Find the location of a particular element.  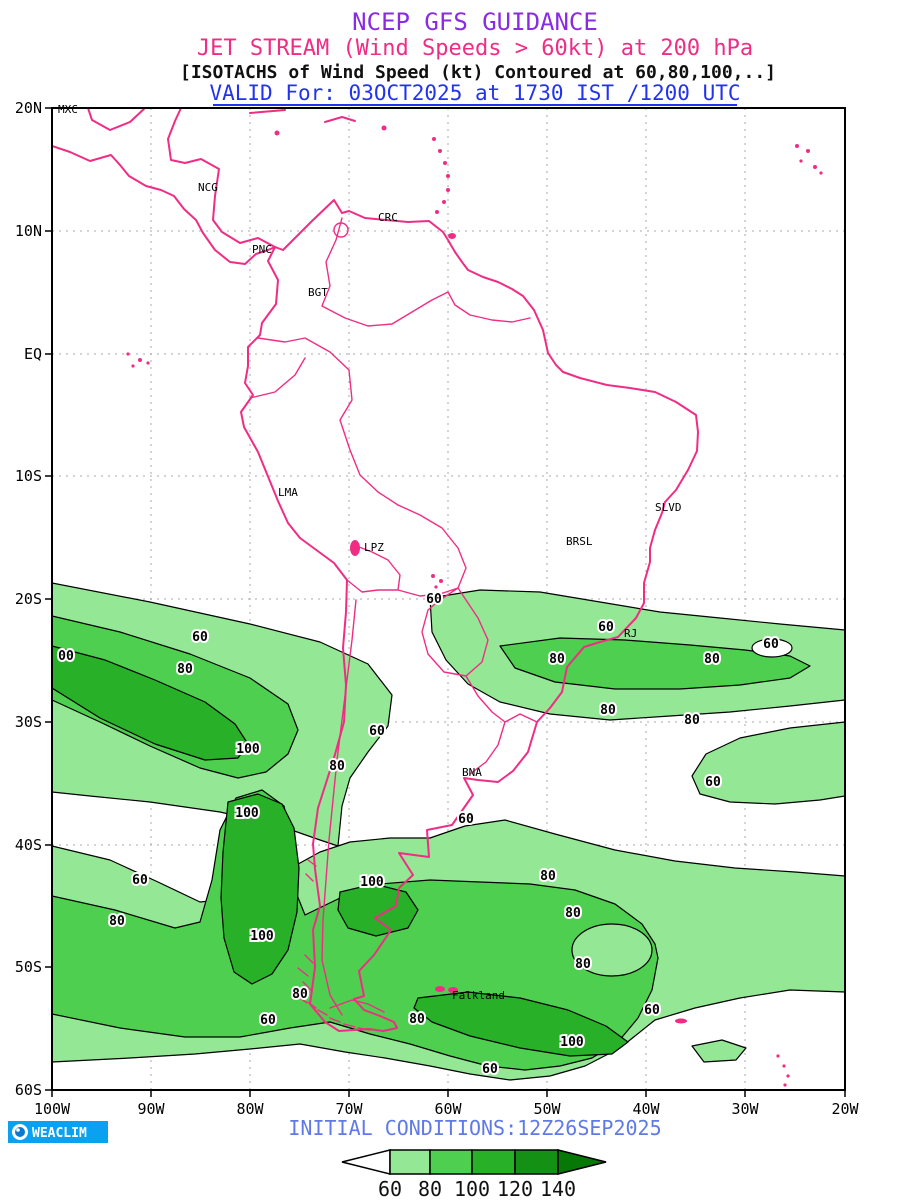

legend-arrow-above-max is located at coordinates (582, 1162).